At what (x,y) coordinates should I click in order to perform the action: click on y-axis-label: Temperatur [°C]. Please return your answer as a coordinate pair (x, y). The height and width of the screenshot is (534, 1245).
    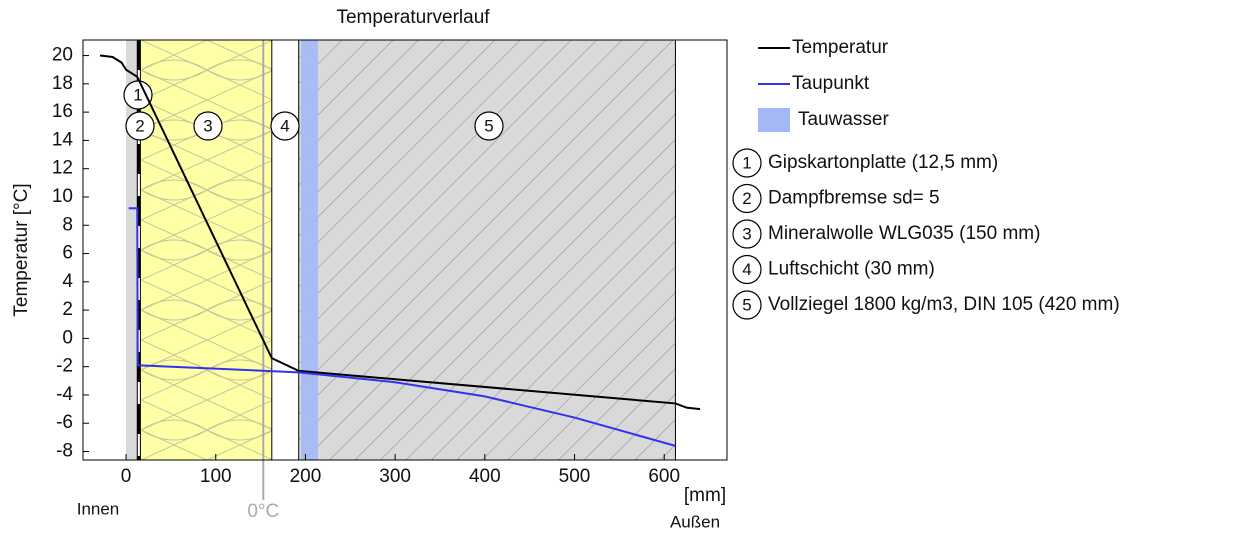
    Looking at the image, I should click on (21, 249).